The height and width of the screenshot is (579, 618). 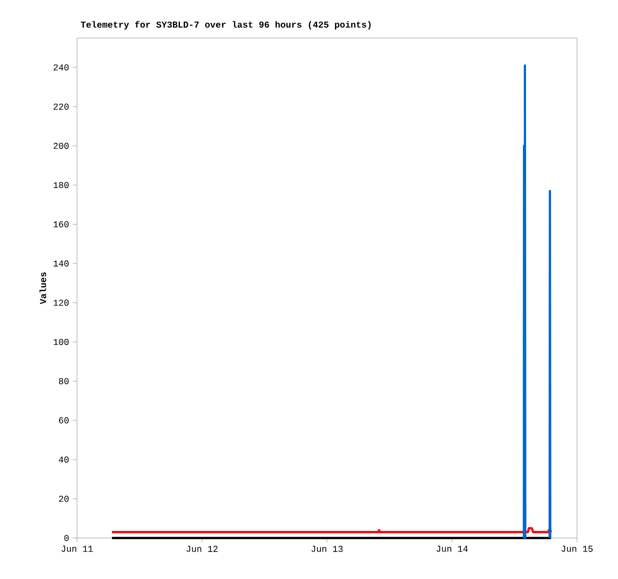 What do you see at coordinates (61, 107) in the screenshot?
I see `y-tick-label: 220` at bounding box center [61, 107].